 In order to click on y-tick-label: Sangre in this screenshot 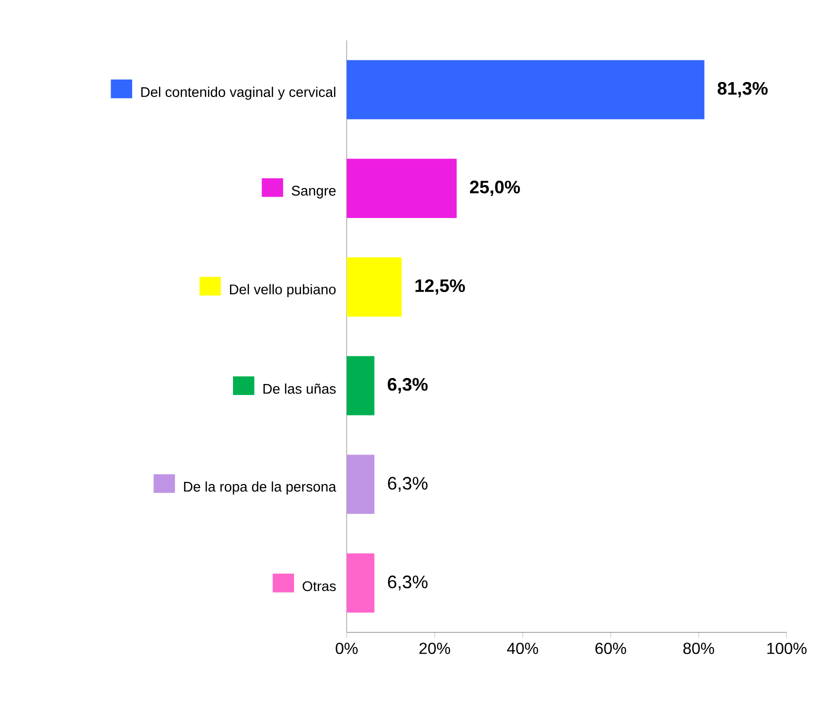, I will do `click(314, 192)`.